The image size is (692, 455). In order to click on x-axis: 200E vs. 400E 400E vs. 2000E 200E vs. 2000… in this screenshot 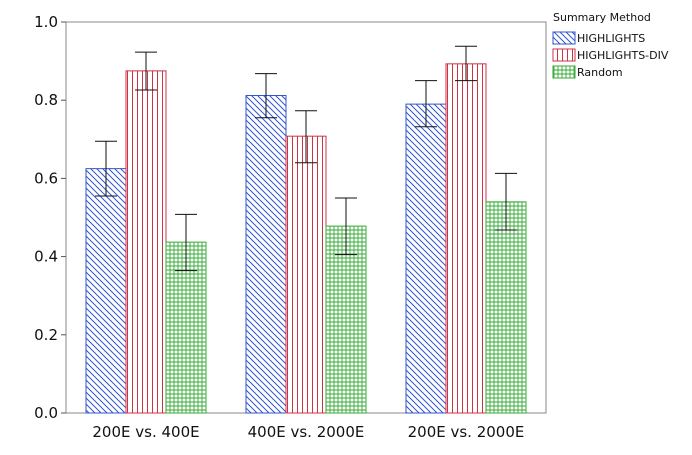, I will do `click(308, 432)`.